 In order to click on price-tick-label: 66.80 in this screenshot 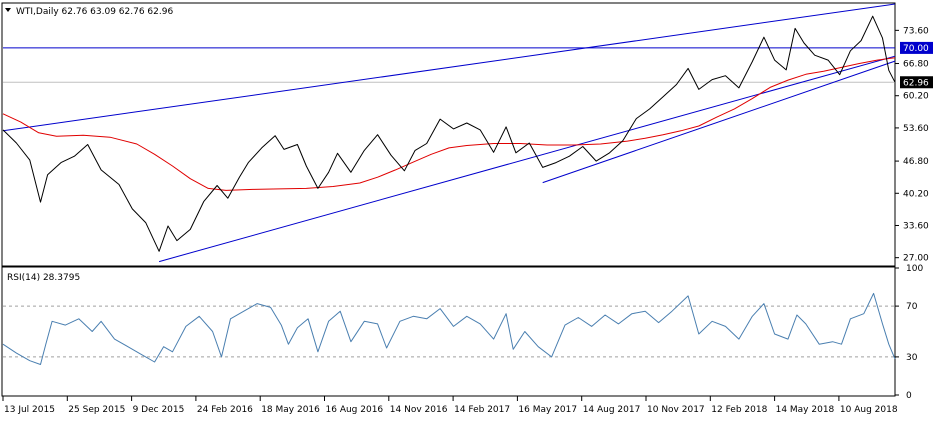, I will do `click(916, 65)`.